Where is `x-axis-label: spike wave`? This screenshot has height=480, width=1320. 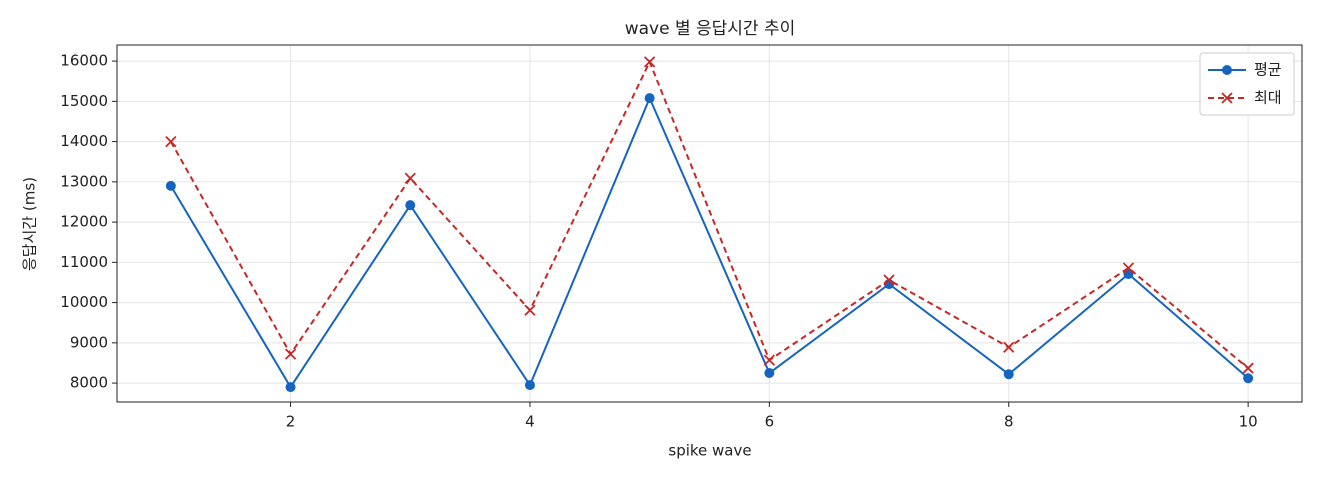
x-axis-label: spike wave is located at coordinates (709, 451).